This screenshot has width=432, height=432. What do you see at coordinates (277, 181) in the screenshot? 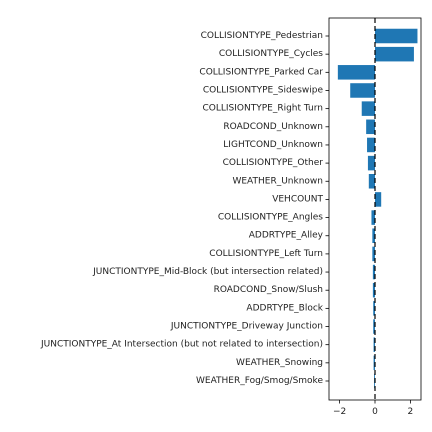
I see `category-label: WEATHER_Unknown` at bounding box center [277, 181].